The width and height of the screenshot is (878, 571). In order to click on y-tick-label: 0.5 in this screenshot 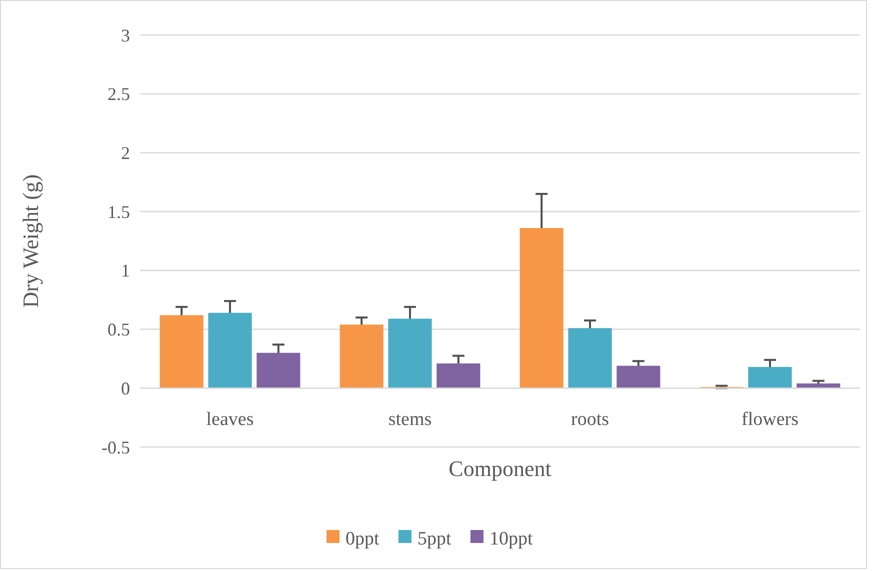, I will do `click(119, 330)`.